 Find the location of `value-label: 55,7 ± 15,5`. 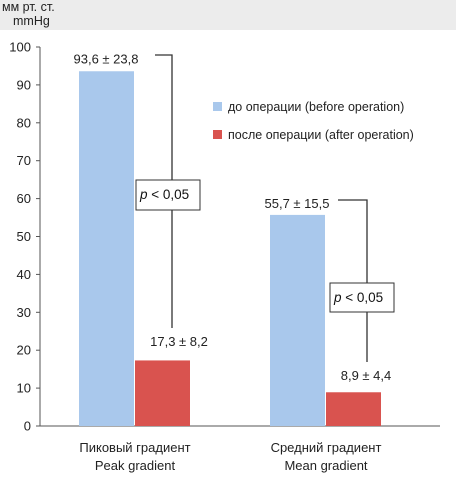

value-label: 55,7 ± 15,5 is located at coordinates (297, 203).